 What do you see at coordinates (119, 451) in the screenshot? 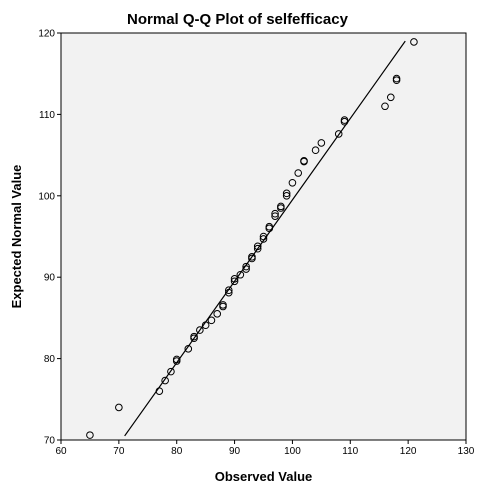
I see `x-tick-label: 70` at bounding box center [119, 451].